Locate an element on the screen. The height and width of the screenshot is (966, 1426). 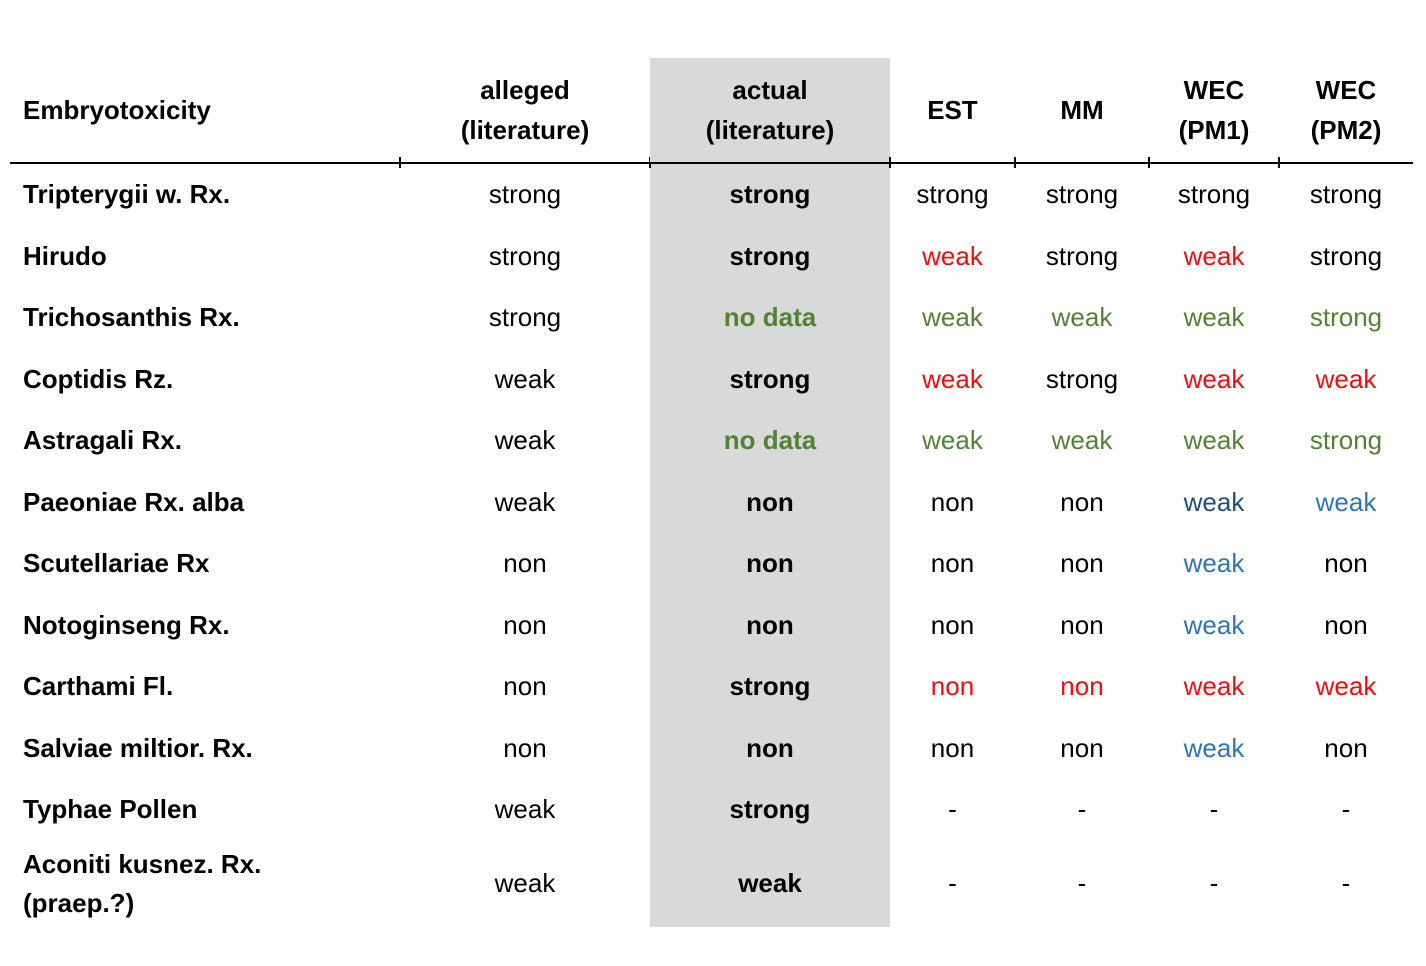
table-row: Hirudo strong strong weak strong weak strong is located at coordinates (711, 256).